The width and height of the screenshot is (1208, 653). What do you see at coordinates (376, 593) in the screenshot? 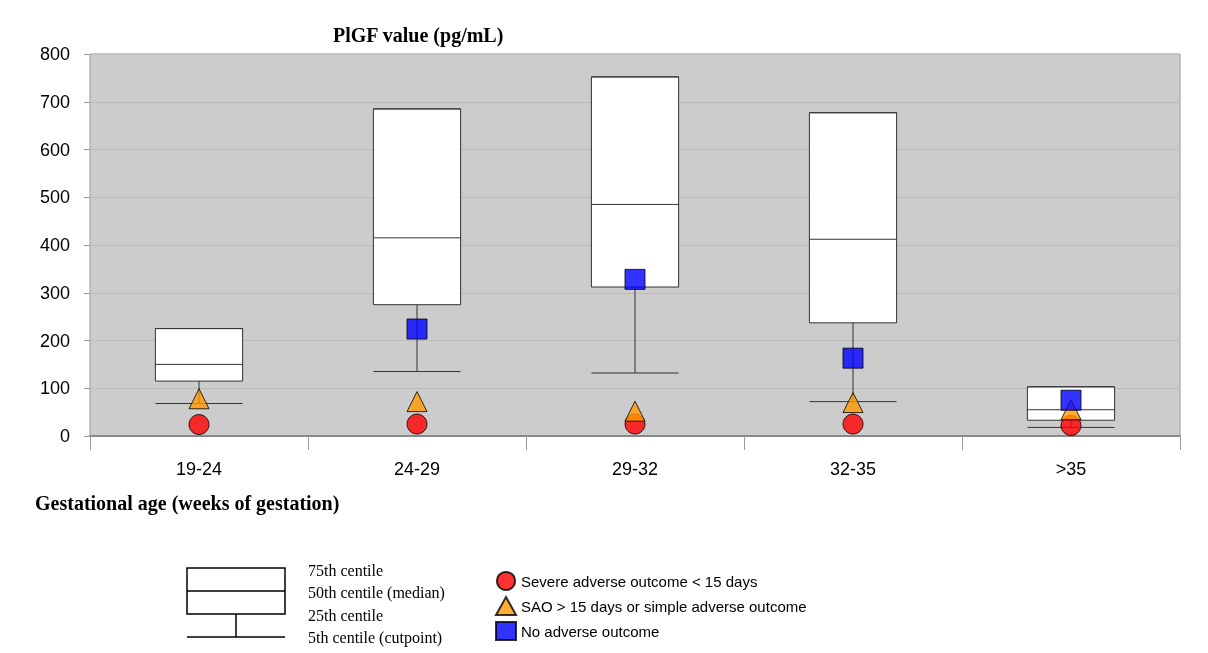
I see `text: 50th centile (median)` at bounding box center [376, 593].